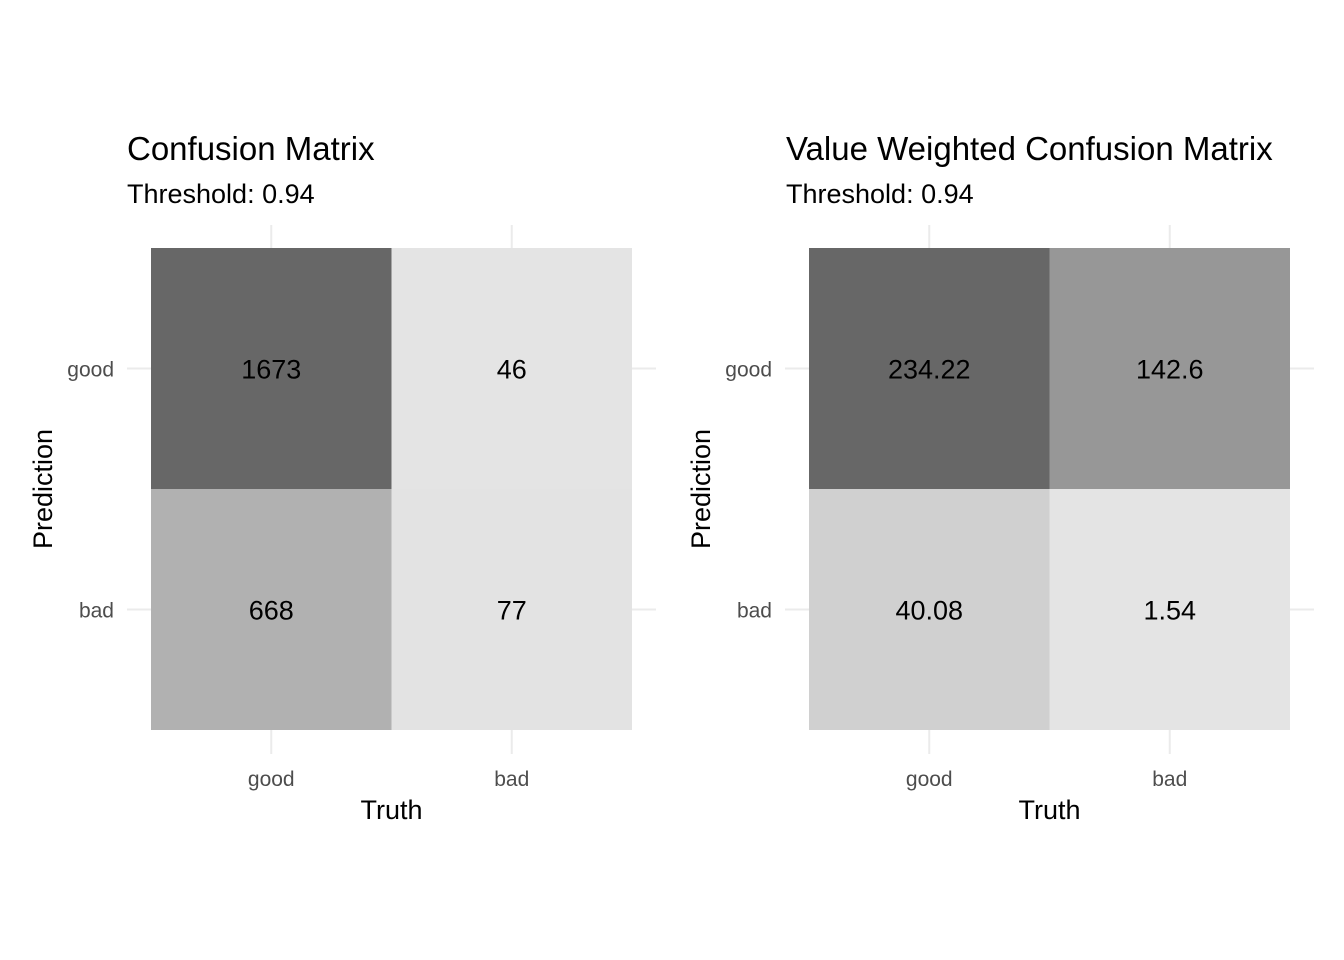  What do you see at coordinates (251, 148) in the screenshot?
I see `chart-title: Confusion Matrix` at bounding box center [251, 148].